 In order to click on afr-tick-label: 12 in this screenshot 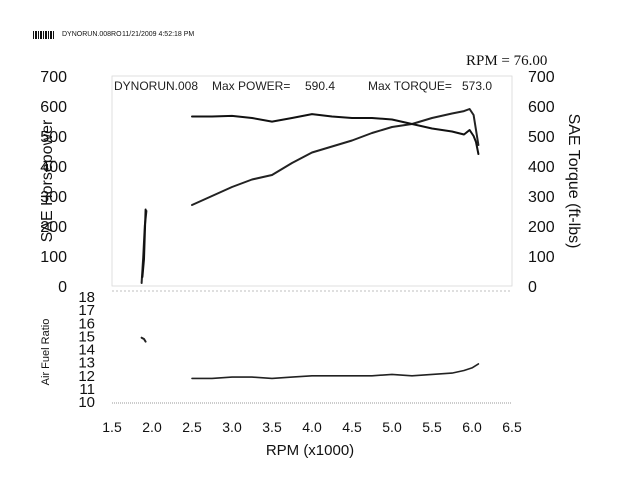, I will do `click(86, 376)`.